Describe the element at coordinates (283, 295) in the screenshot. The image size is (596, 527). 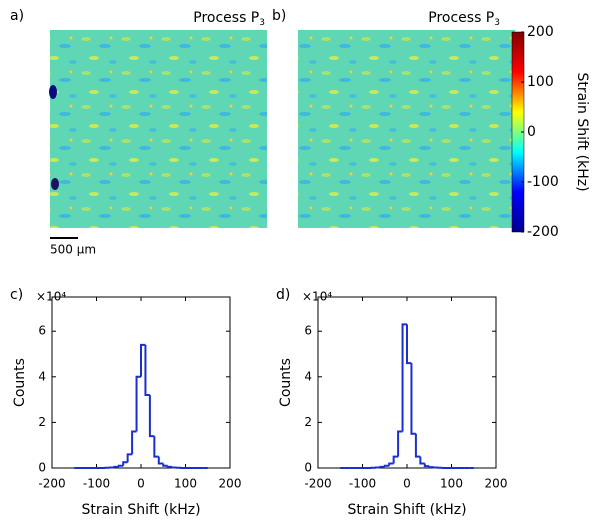
I see `panel-label: d)` at that location.